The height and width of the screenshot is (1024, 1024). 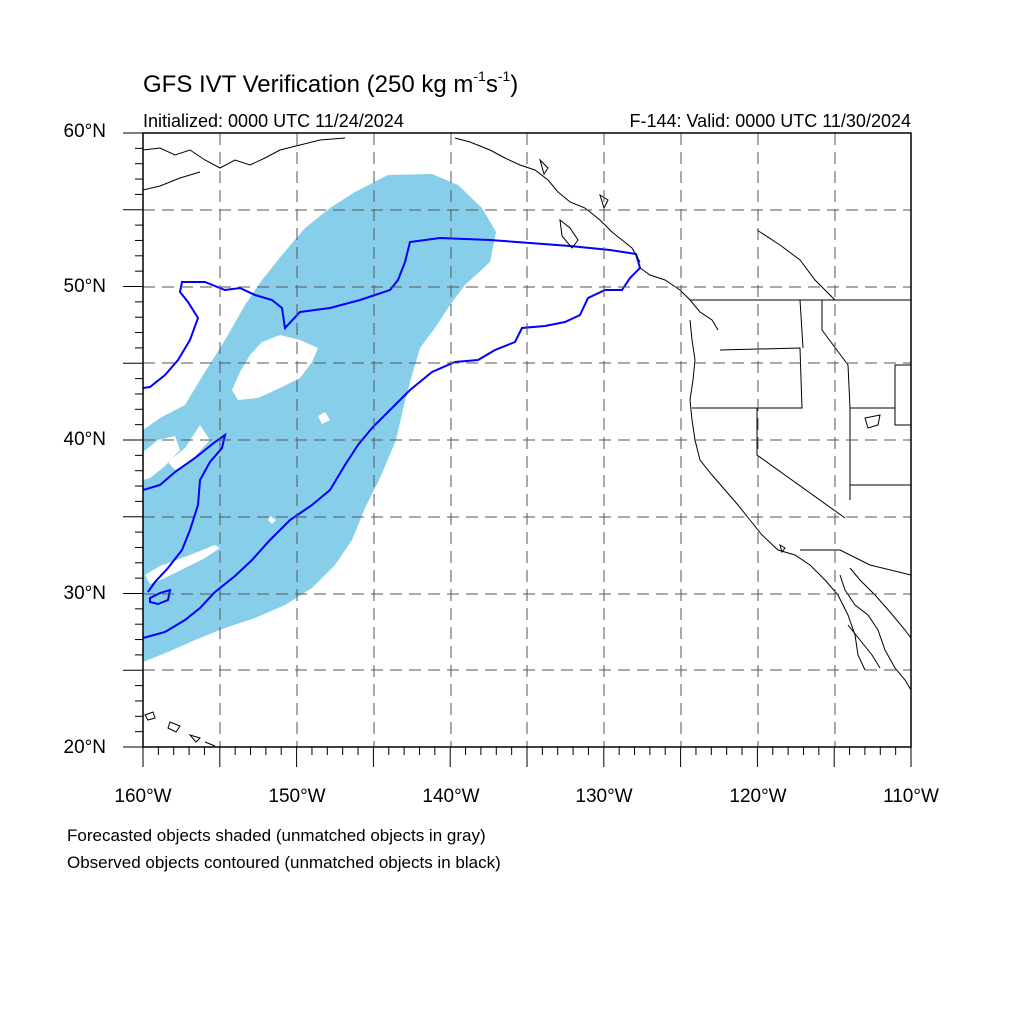 What do you see at coordinates (504, 76) in the screenshot?
I see `title-exponent-2: -1` at bounding box center [504, 76].